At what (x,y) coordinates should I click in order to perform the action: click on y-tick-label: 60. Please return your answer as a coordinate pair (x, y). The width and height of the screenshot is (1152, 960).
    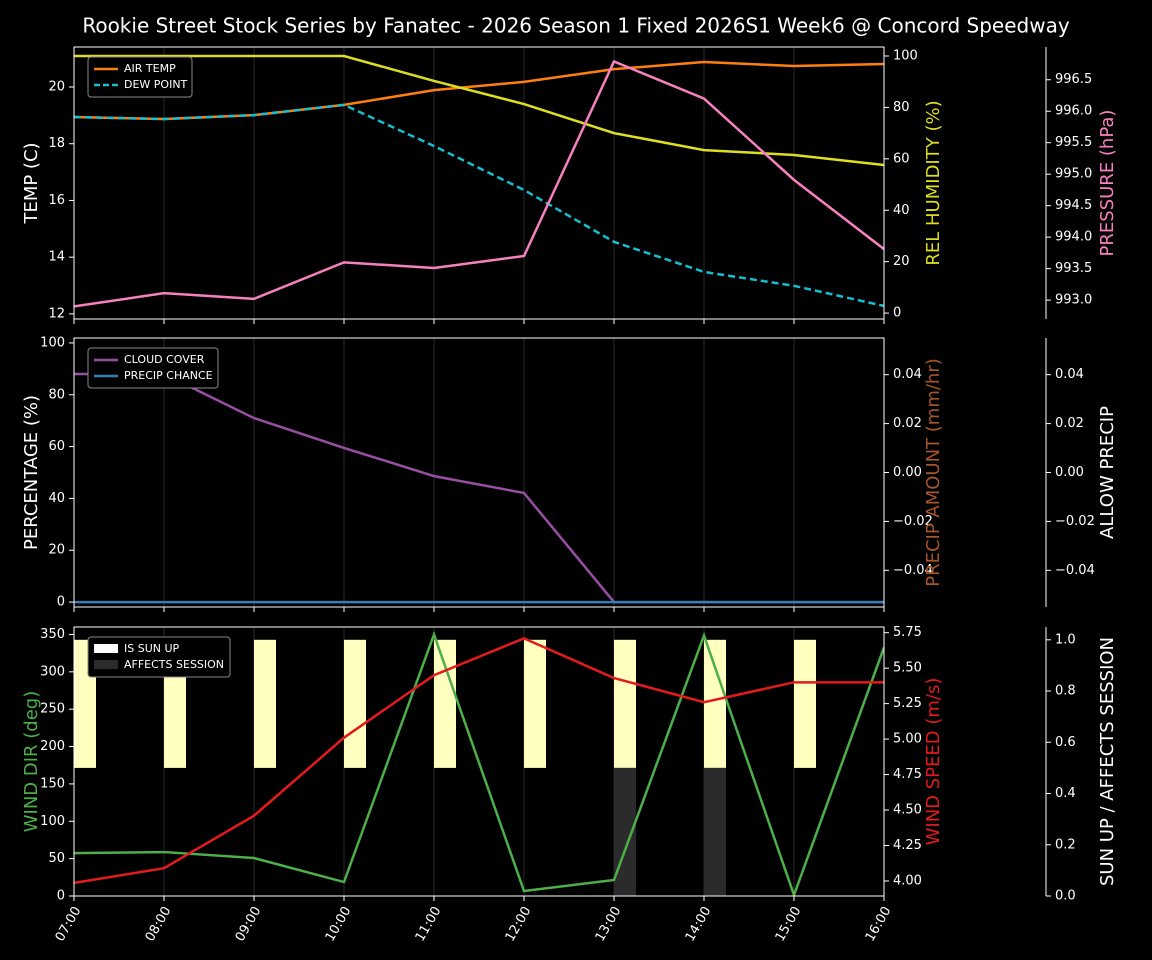
    Looking at the image, I should click on (56, 446).